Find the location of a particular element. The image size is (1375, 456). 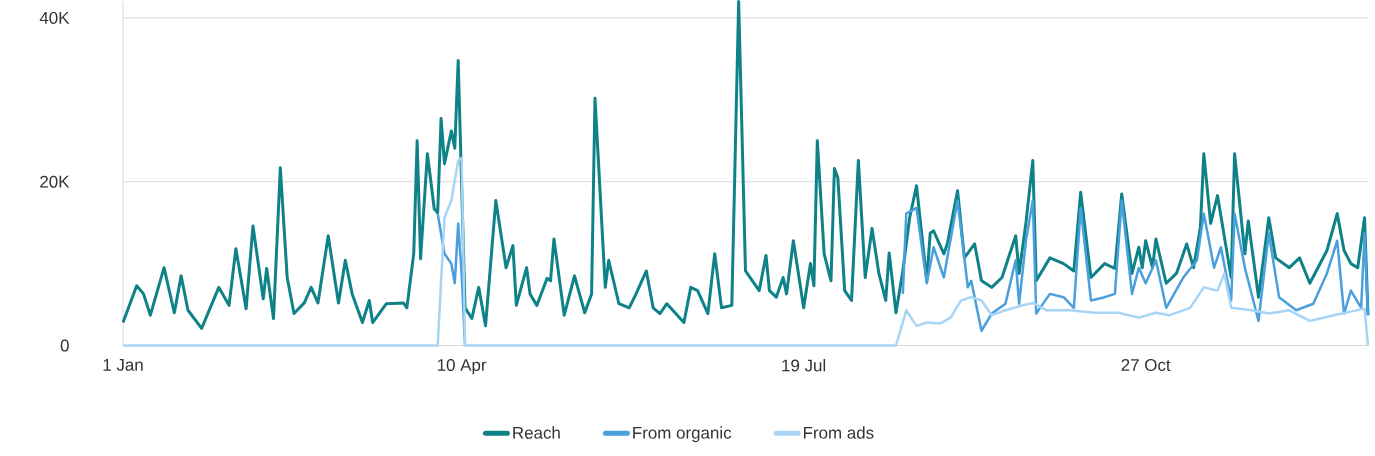

x-tick-label: 27 Oct is located at coordinates (1146, 365).